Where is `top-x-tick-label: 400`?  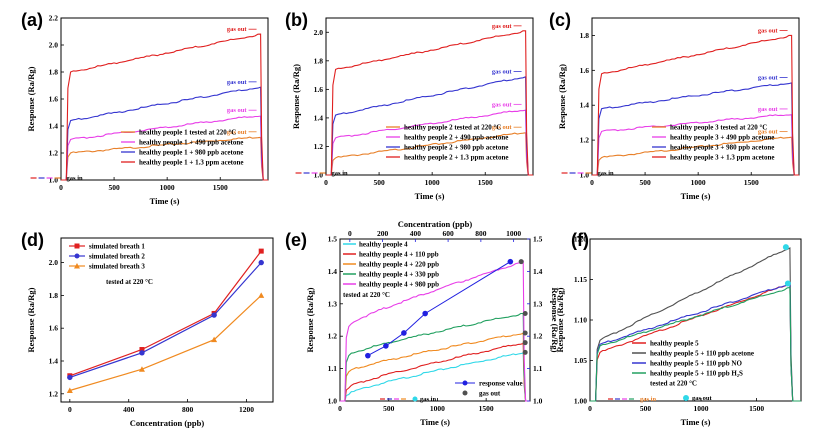 top-x-tick-label: 400 is located at coordinates (416, 233).